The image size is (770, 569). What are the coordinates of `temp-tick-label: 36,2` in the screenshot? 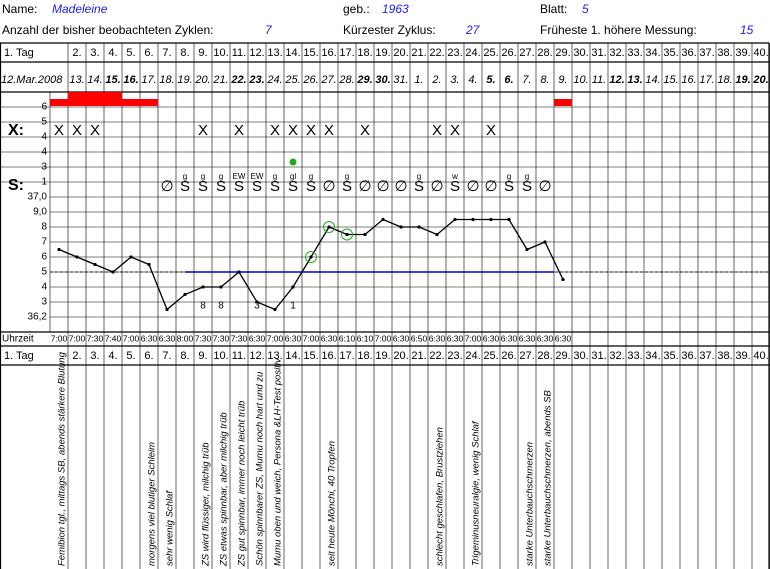 It's located at (38, 317).